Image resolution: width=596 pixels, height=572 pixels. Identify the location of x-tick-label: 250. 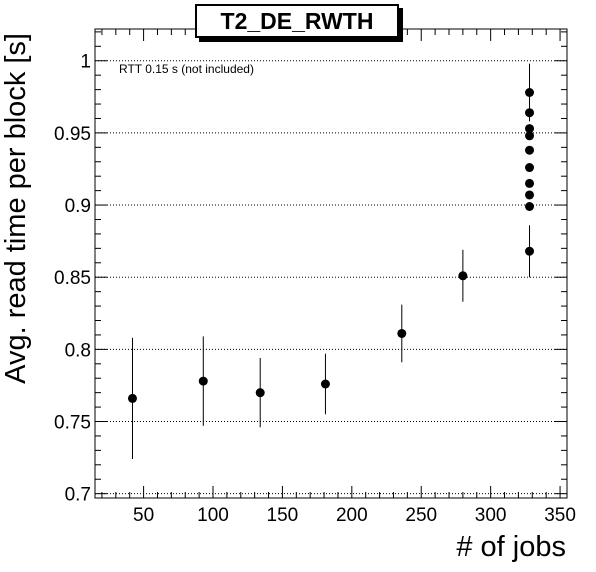
(421, 515).